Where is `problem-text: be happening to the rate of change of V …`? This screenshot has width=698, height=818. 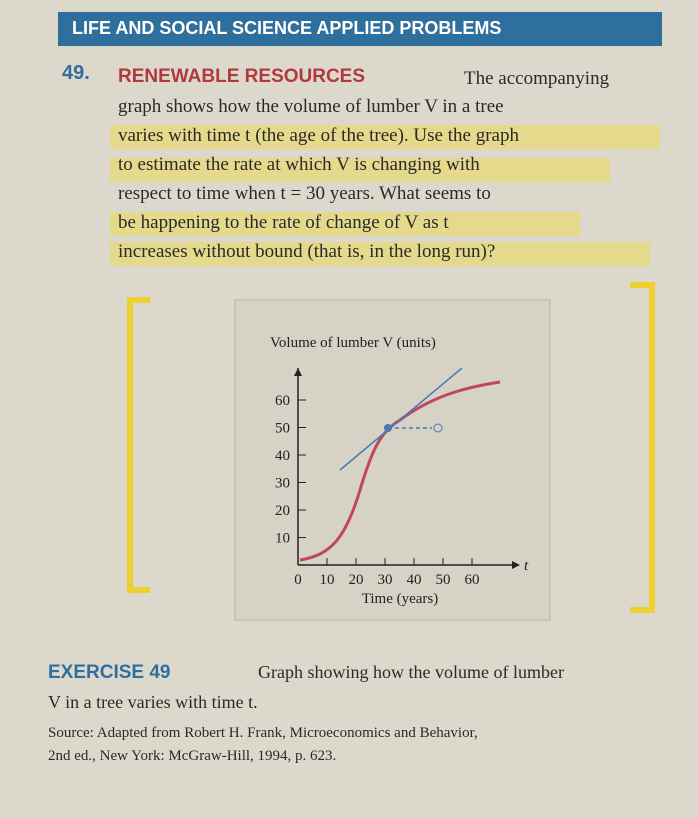
problem-text: be happening to the rate of change of V … is located at coordinates (283, 222).